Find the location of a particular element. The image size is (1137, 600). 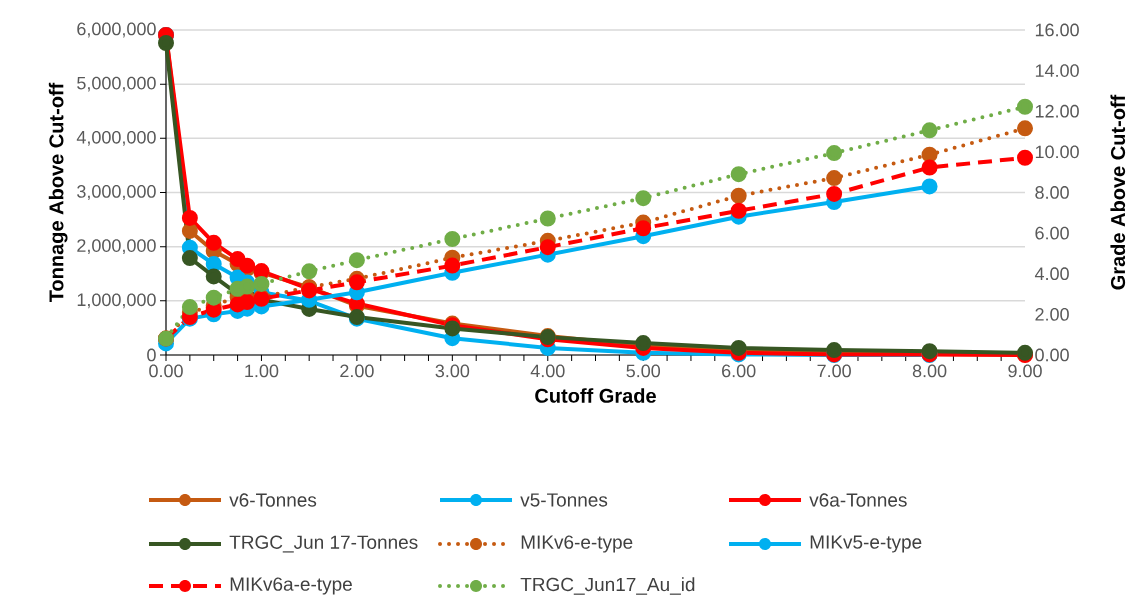

legend-label: v5-Tonnes is located at coordinates (564, 500).